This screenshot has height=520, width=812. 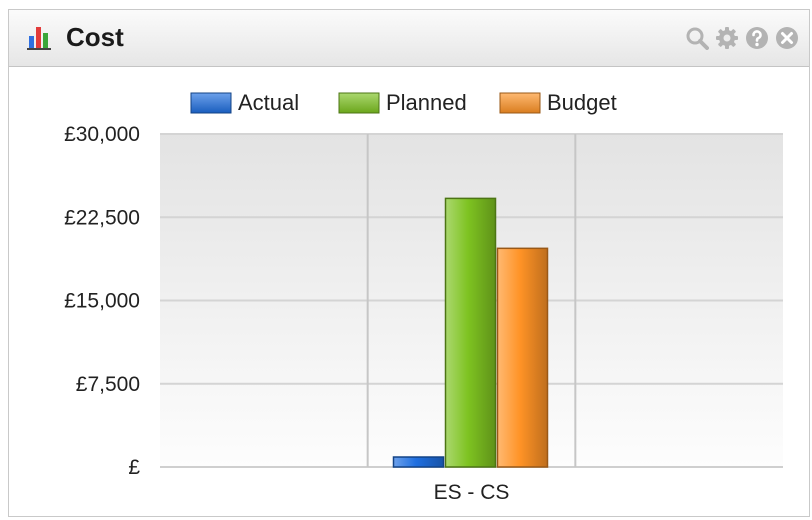 What do you see at coordinates (787, 38) in the screenshot?
I see `close-icon` at bounding box center [787, 38].